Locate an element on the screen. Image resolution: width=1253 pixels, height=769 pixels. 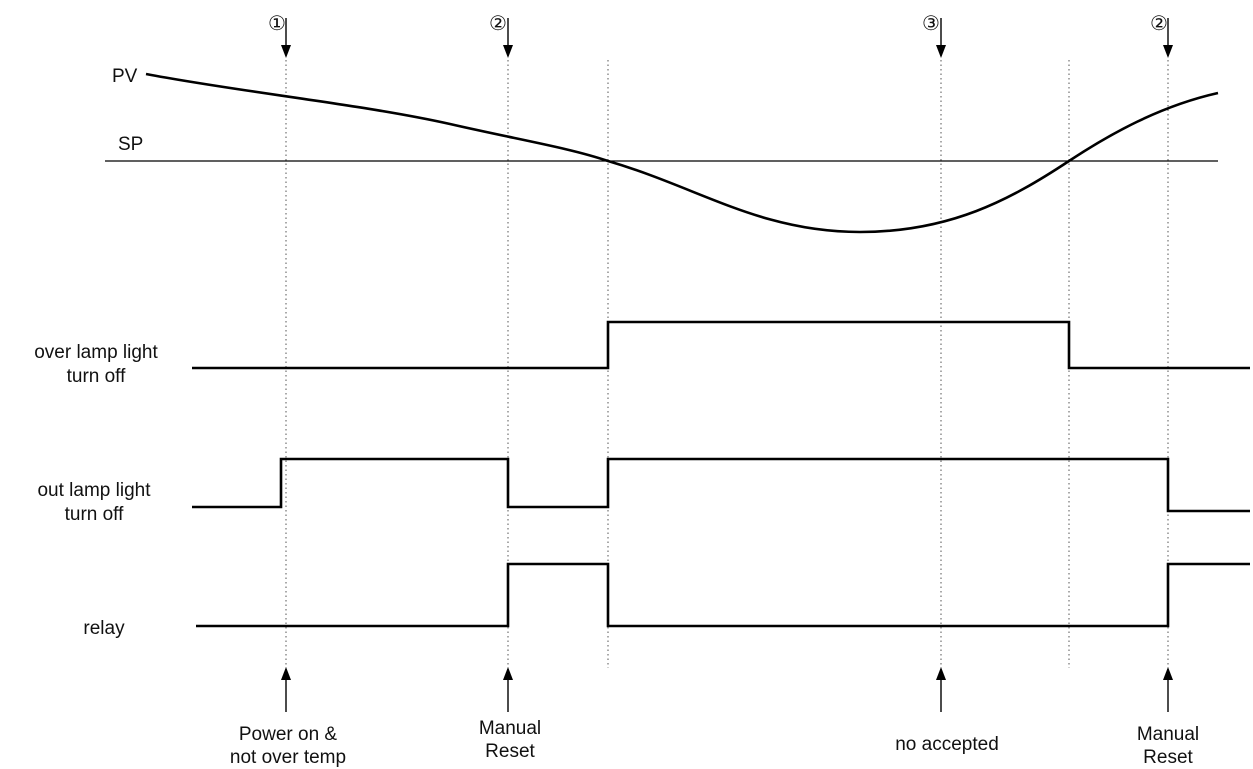
marker-2-arrow-head is located at coordinates (508, 51).